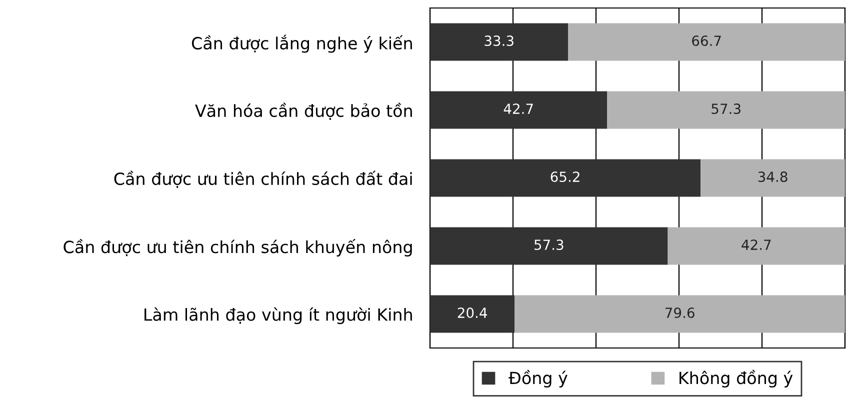 The image size is (859, 406). I want to click on legend-label: Không đồng ý, so click(736, 379).